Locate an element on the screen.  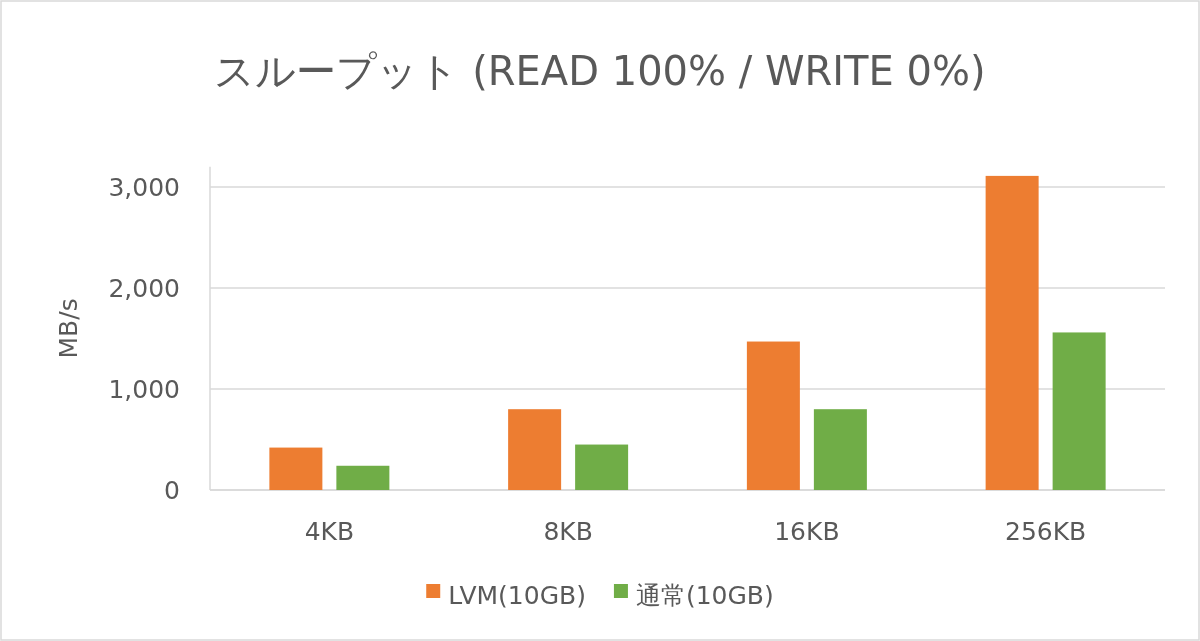
x-tick-label: 8KB is located at coordinates (568, 531).